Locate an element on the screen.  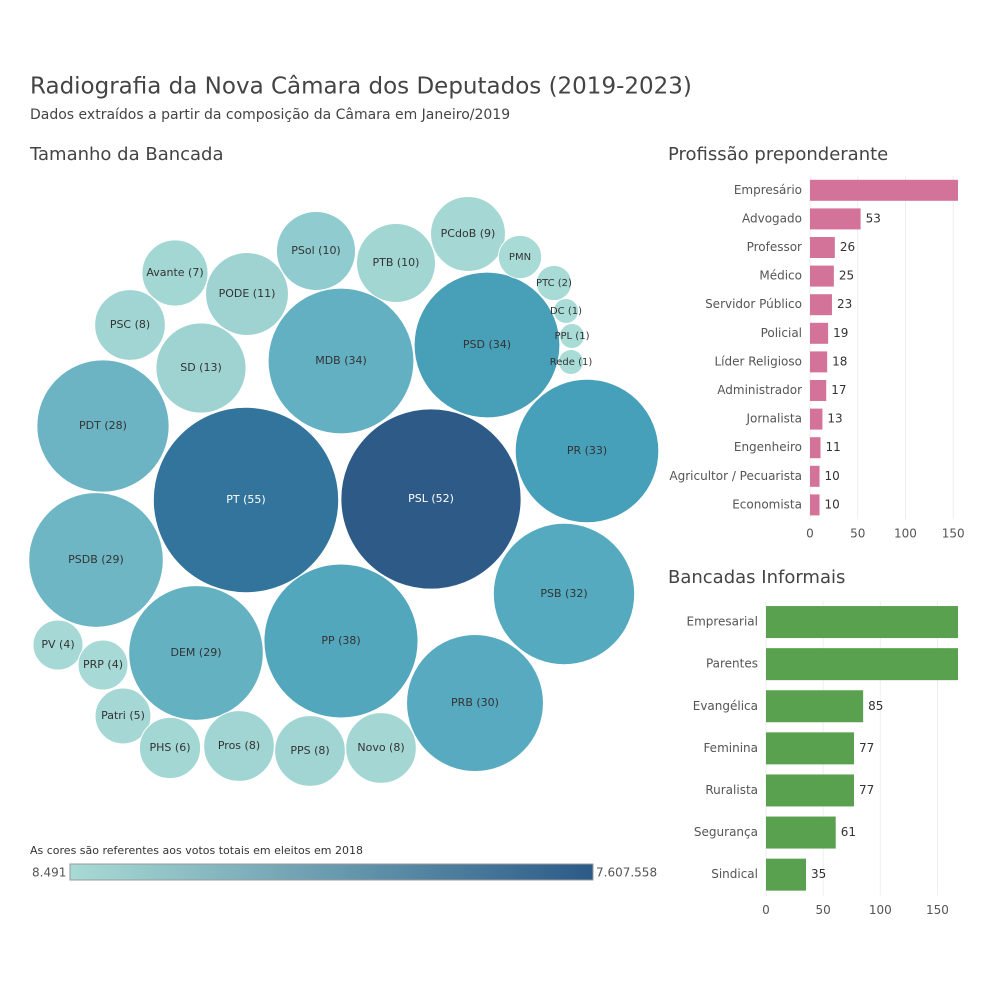
value-label: 26 is located at coordinates (847, 247).